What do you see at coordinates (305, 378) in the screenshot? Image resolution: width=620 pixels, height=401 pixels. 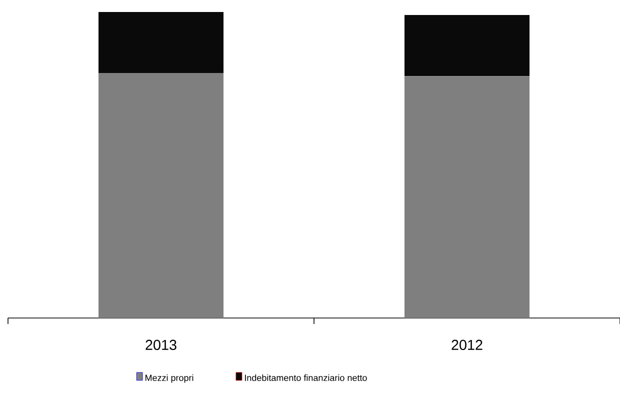 I see `legend-label: Indebitamento finanziario netto` at bounding box center [305, 378].